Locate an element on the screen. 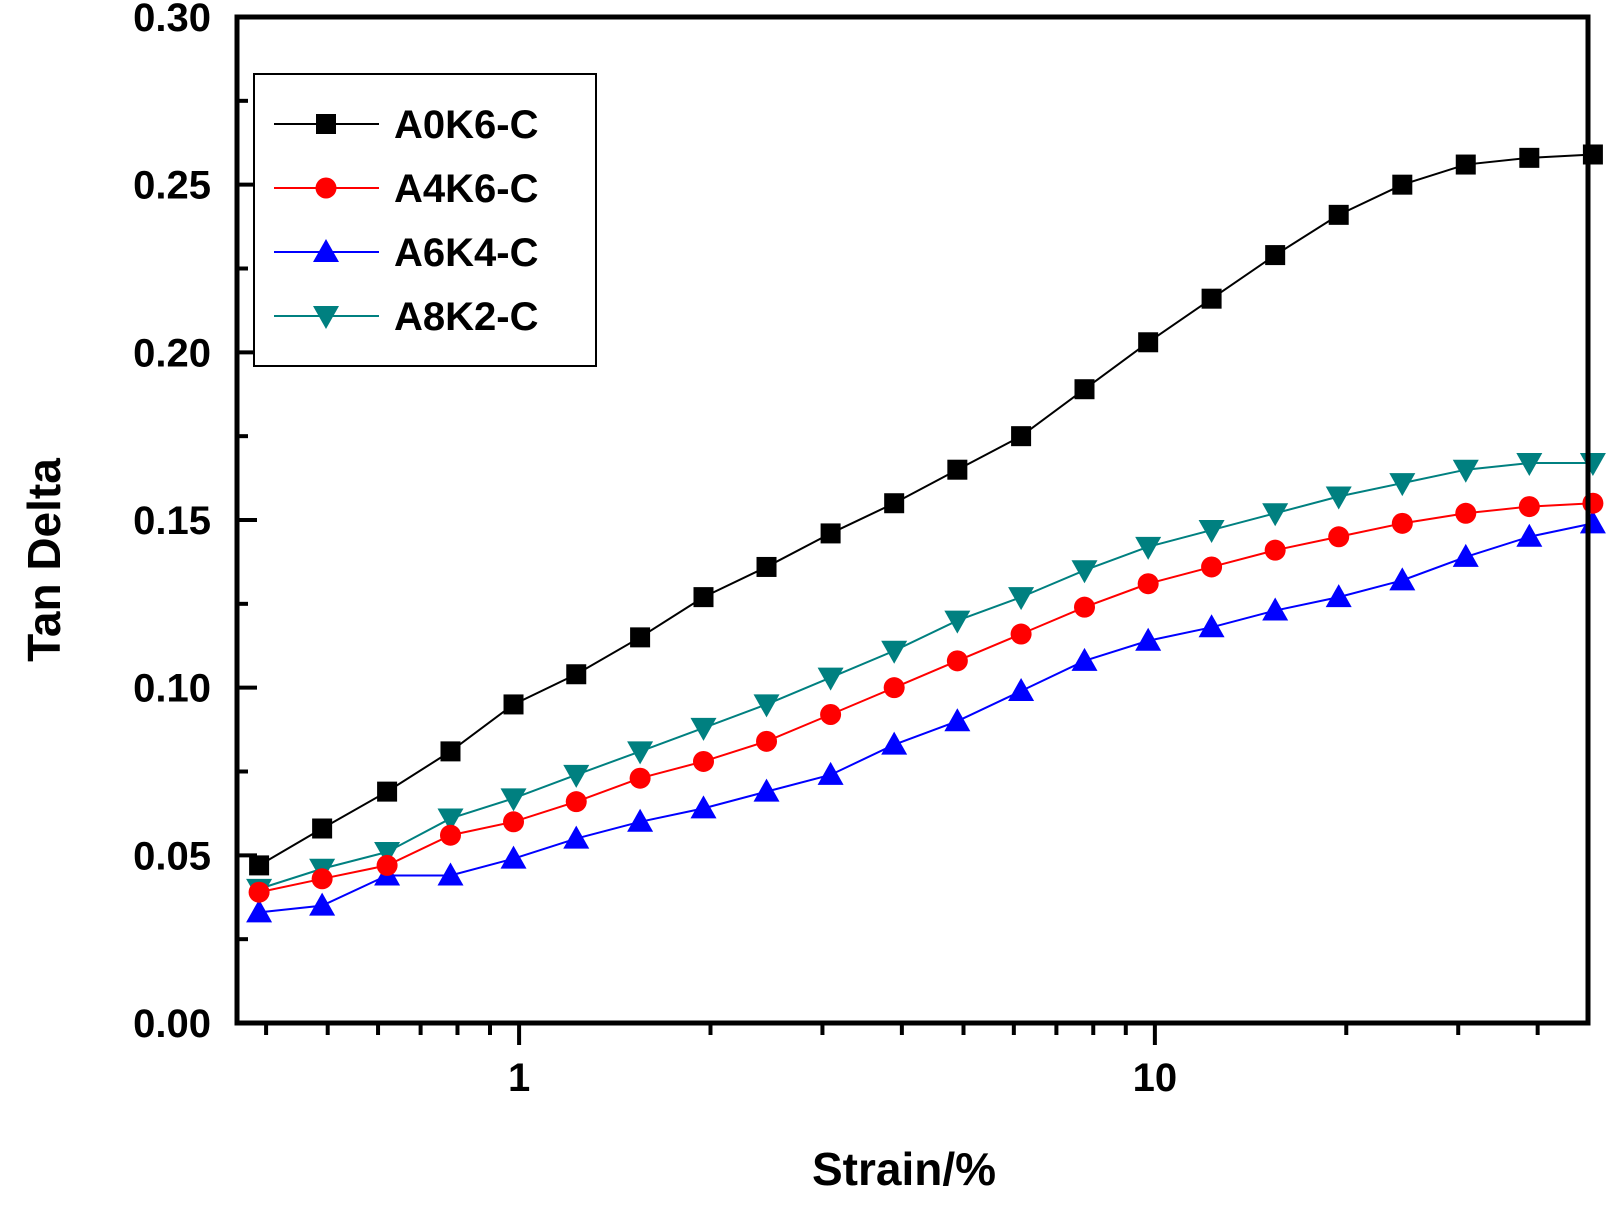 This screenshot has height=1207, width=1608. x-tick-label: 10 is located at coordinates (1155, 1078).